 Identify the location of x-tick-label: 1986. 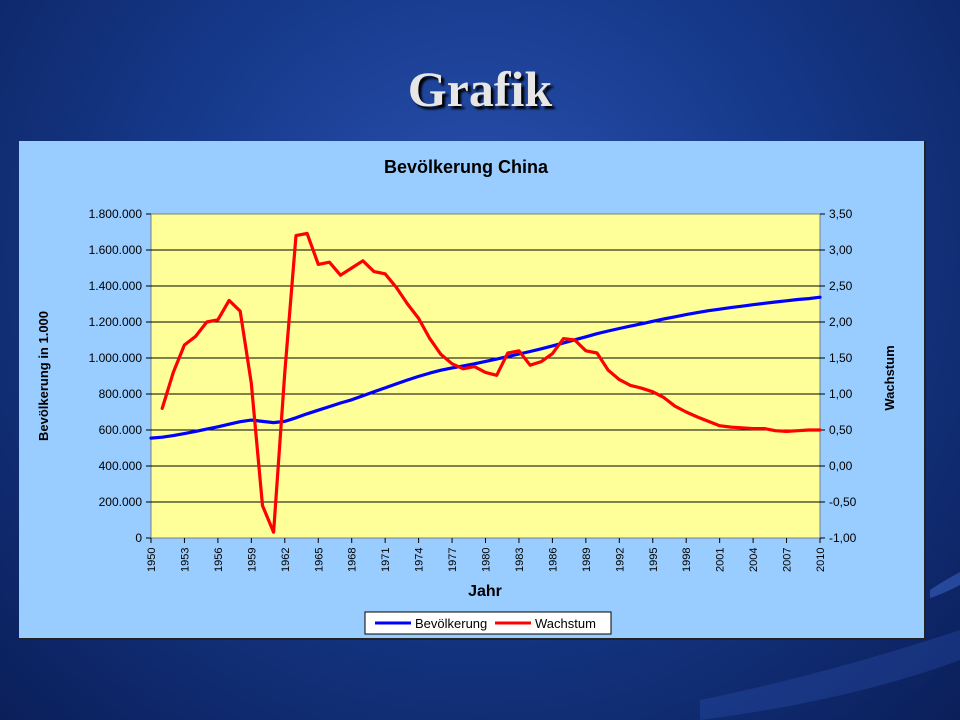
(553, 560).